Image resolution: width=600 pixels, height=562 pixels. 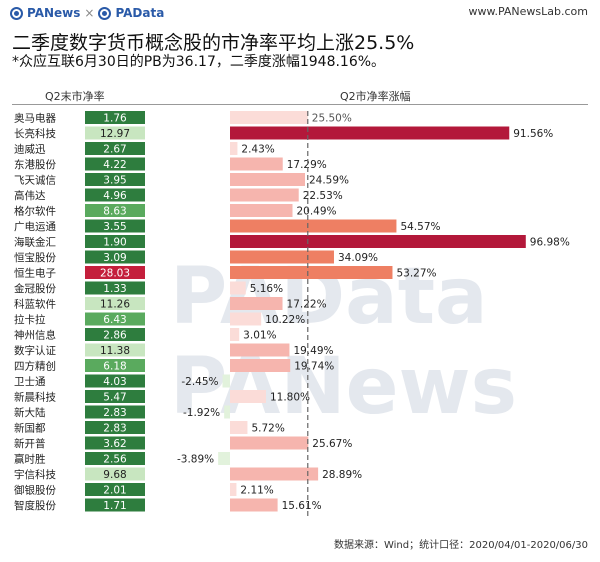 What do you see at coordinates (227, 226) in the screenshot?
I see `table-row: 广电运通 3.55 54.57%` at bounding box center [227, 226].